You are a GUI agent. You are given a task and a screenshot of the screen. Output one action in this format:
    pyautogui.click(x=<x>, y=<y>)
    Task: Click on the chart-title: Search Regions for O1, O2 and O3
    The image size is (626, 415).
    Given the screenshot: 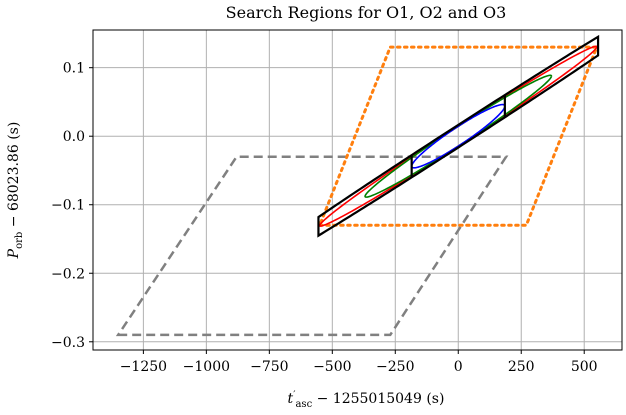 What is the action you would take?
    pyautogui.click(x=366, y=12)
    